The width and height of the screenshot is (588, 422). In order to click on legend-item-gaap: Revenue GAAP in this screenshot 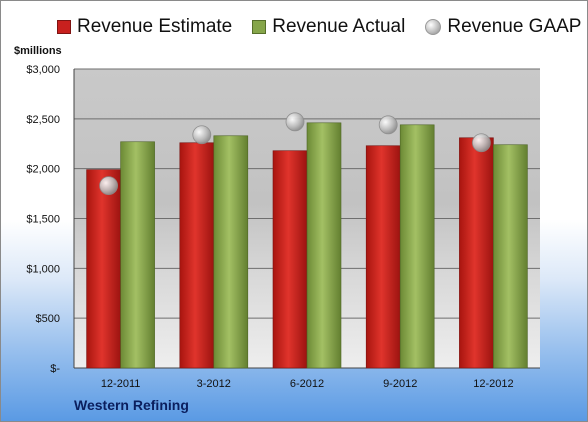, I will do `click(503, 27)`.